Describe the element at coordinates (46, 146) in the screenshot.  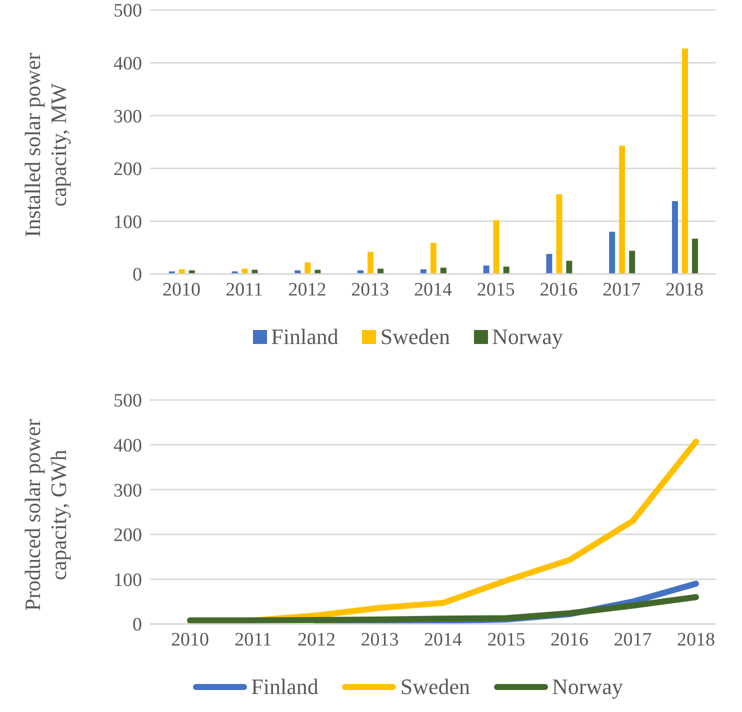
I see `y-axis-title: Installed solar power capacity, MW` at that location.